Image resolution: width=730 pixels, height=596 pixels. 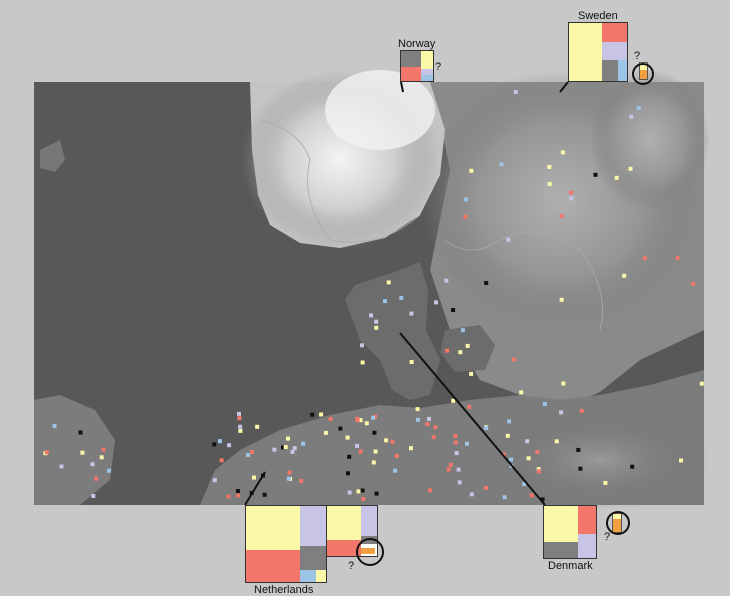 I want to click on chart-sweden, so click(x=598, y=52).